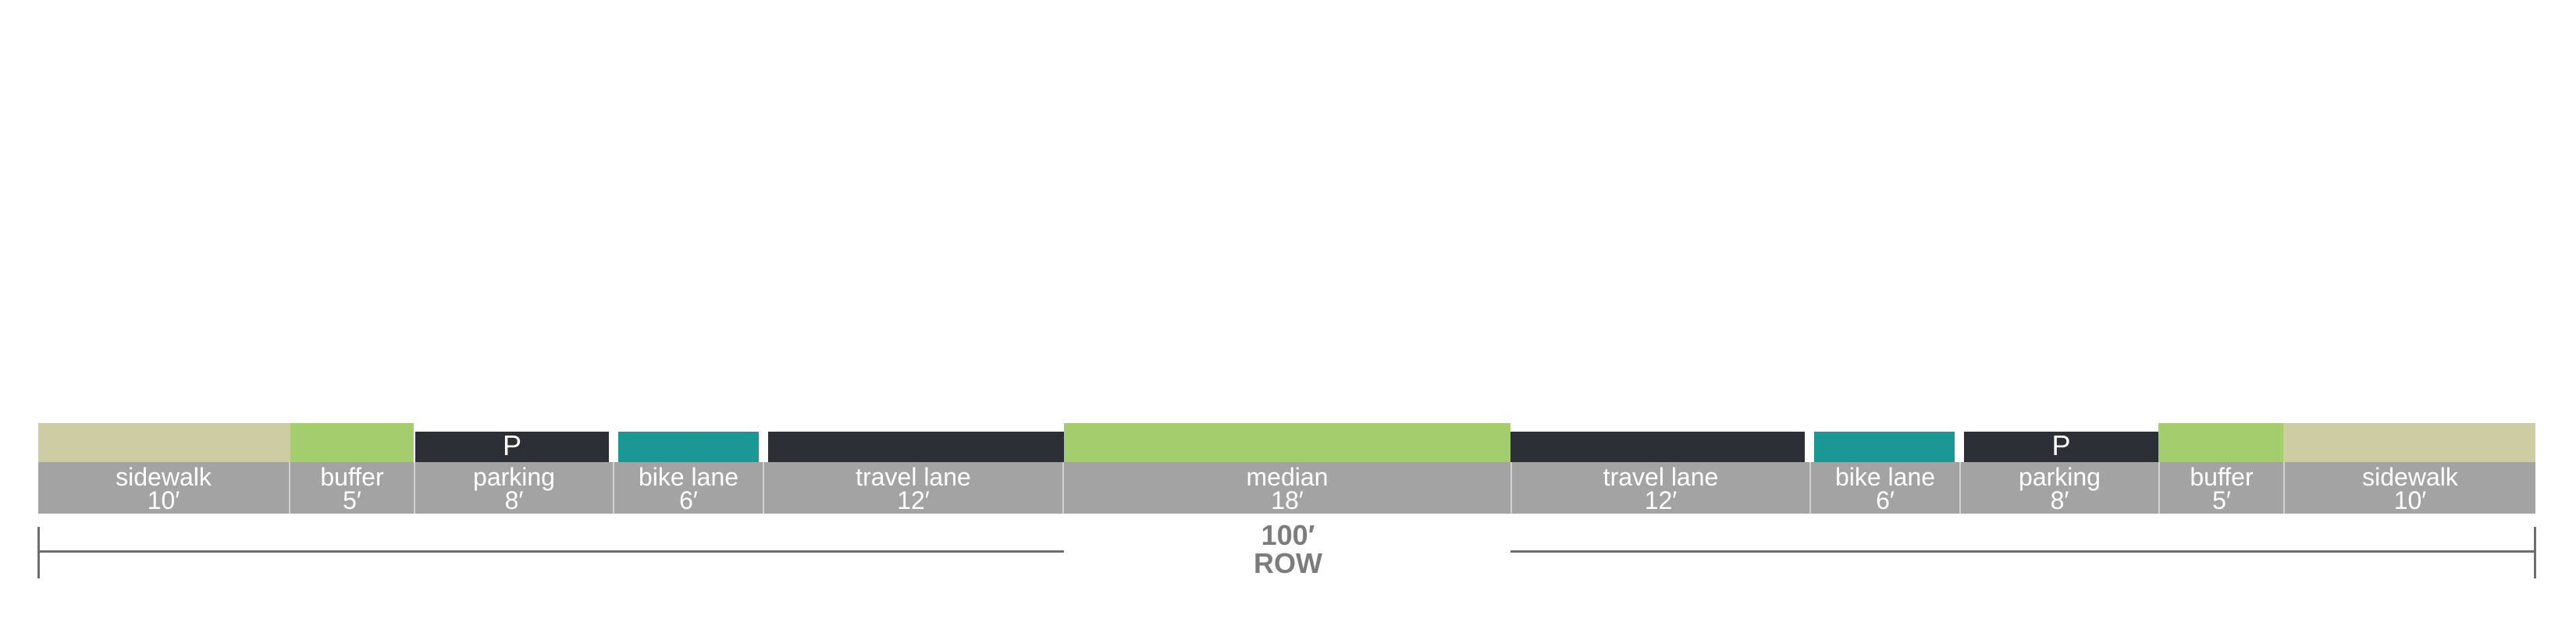 The height and width of the screenshot is (619, 2576). I want to click on median-strip, so click(1287, 442).